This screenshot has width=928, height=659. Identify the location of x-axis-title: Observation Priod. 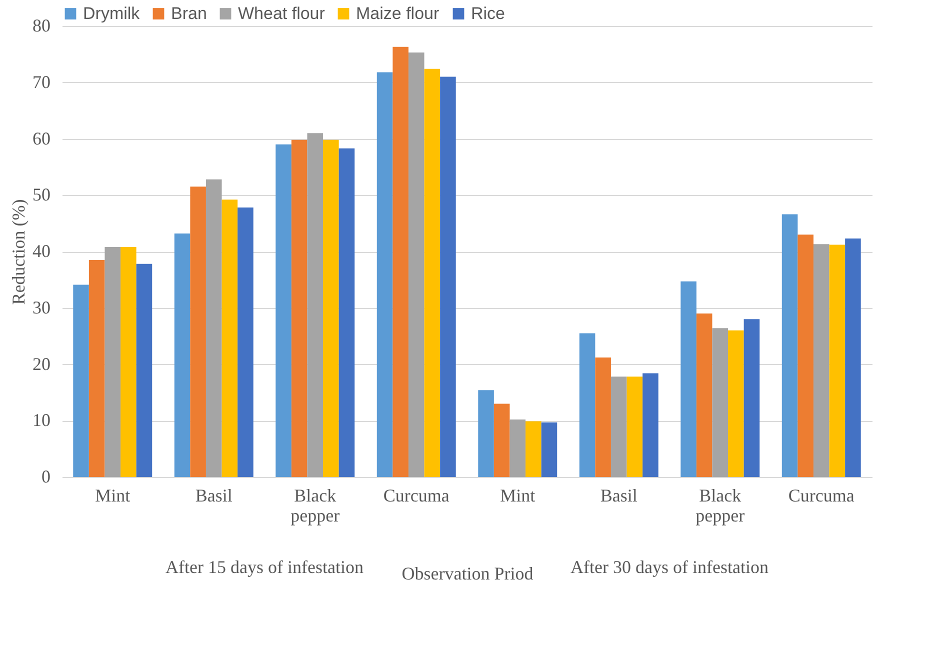
(468, 574).